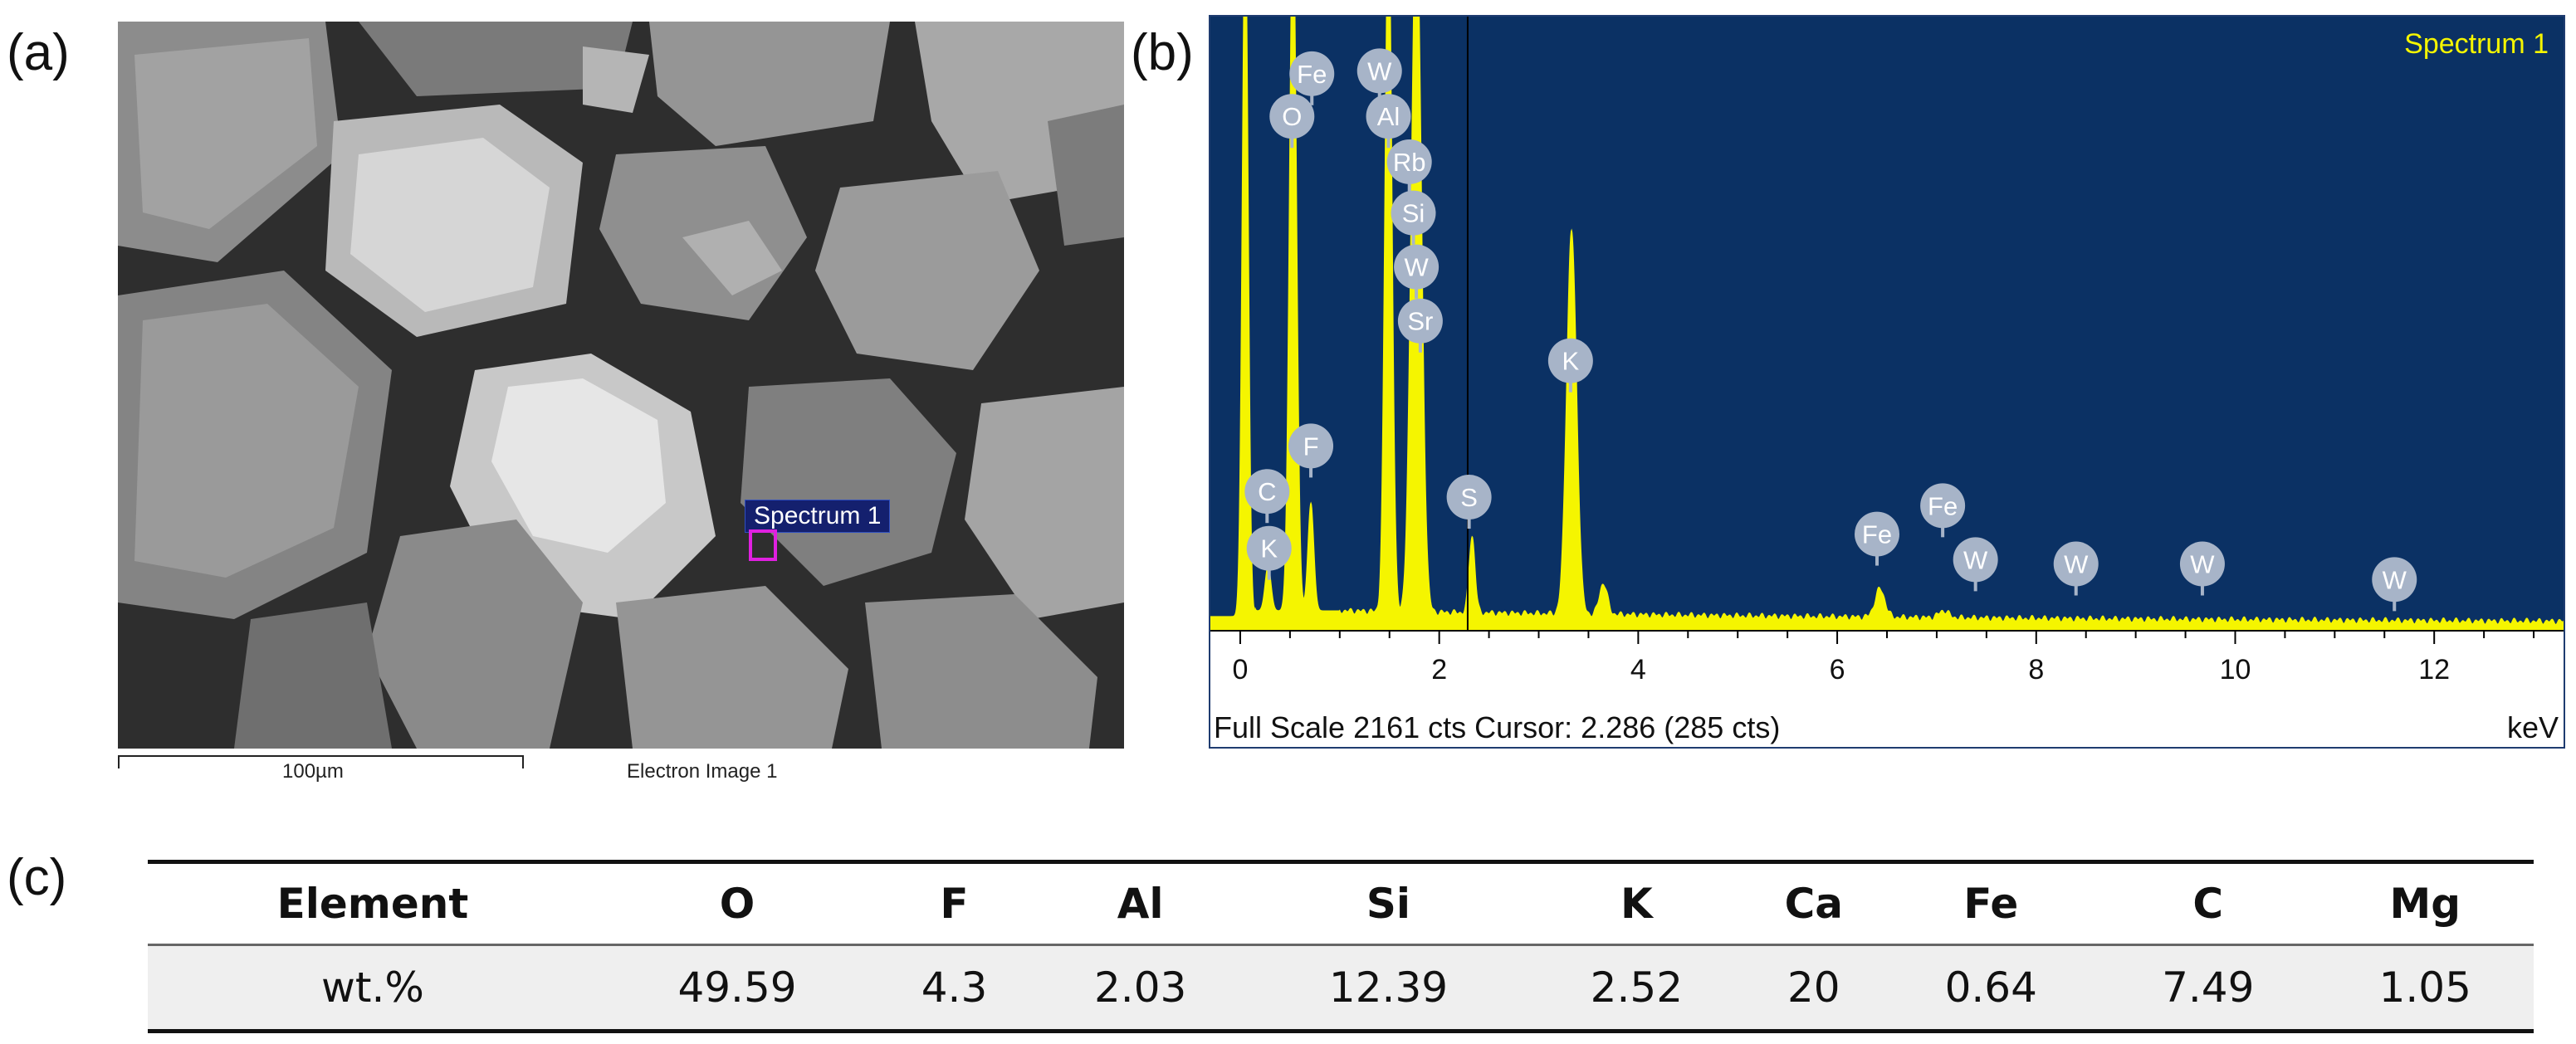 This screenshot has width=2576, height=1044. I want to click on marker-label: F, so click(1311, 446).